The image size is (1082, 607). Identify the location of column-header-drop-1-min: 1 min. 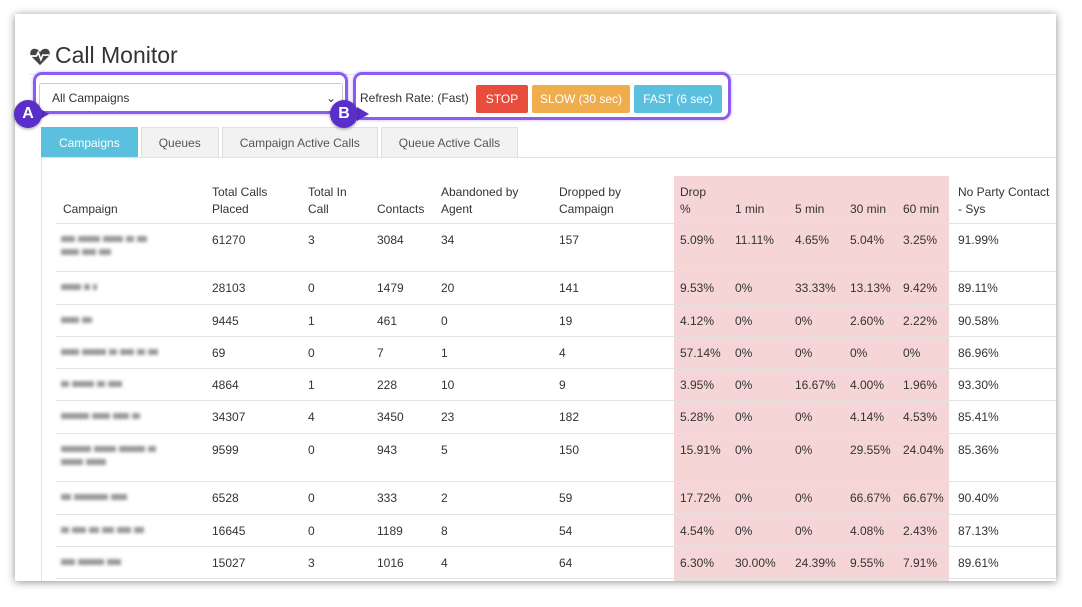
(749, 209).